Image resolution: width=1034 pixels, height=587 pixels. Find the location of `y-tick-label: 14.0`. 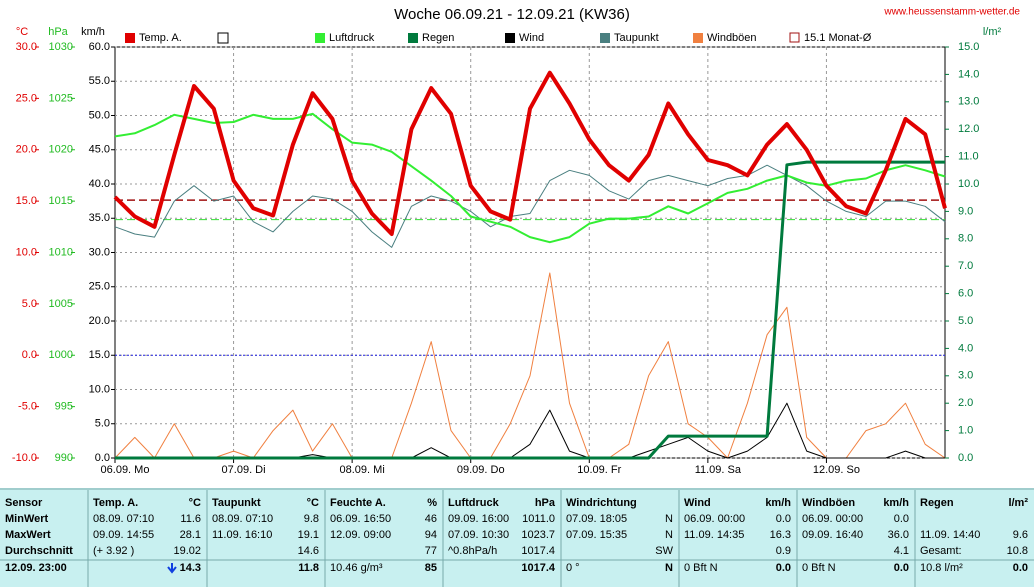

y-tick-label: 14.0 is located at coordinates (968, 74).